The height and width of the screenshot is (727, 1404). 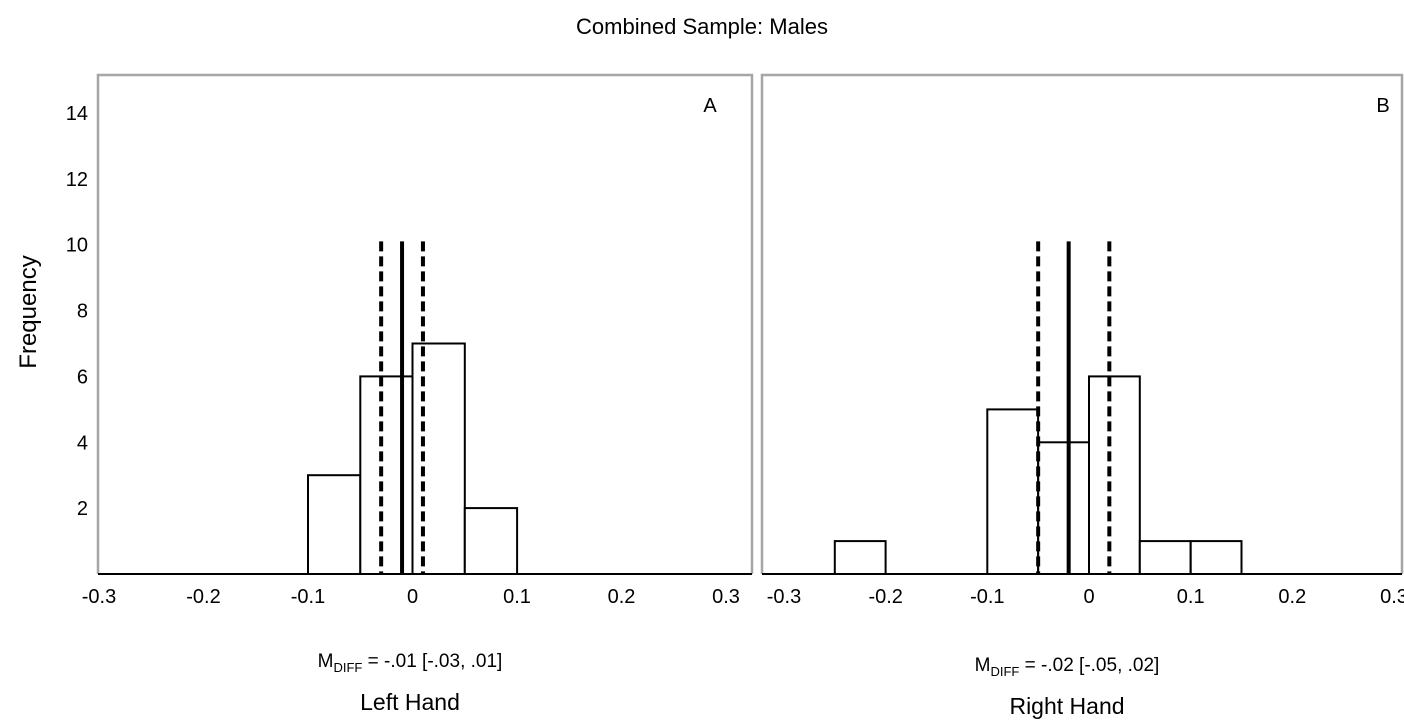 I want to click on y-tick-label: 2, so click(x=82, y=509).